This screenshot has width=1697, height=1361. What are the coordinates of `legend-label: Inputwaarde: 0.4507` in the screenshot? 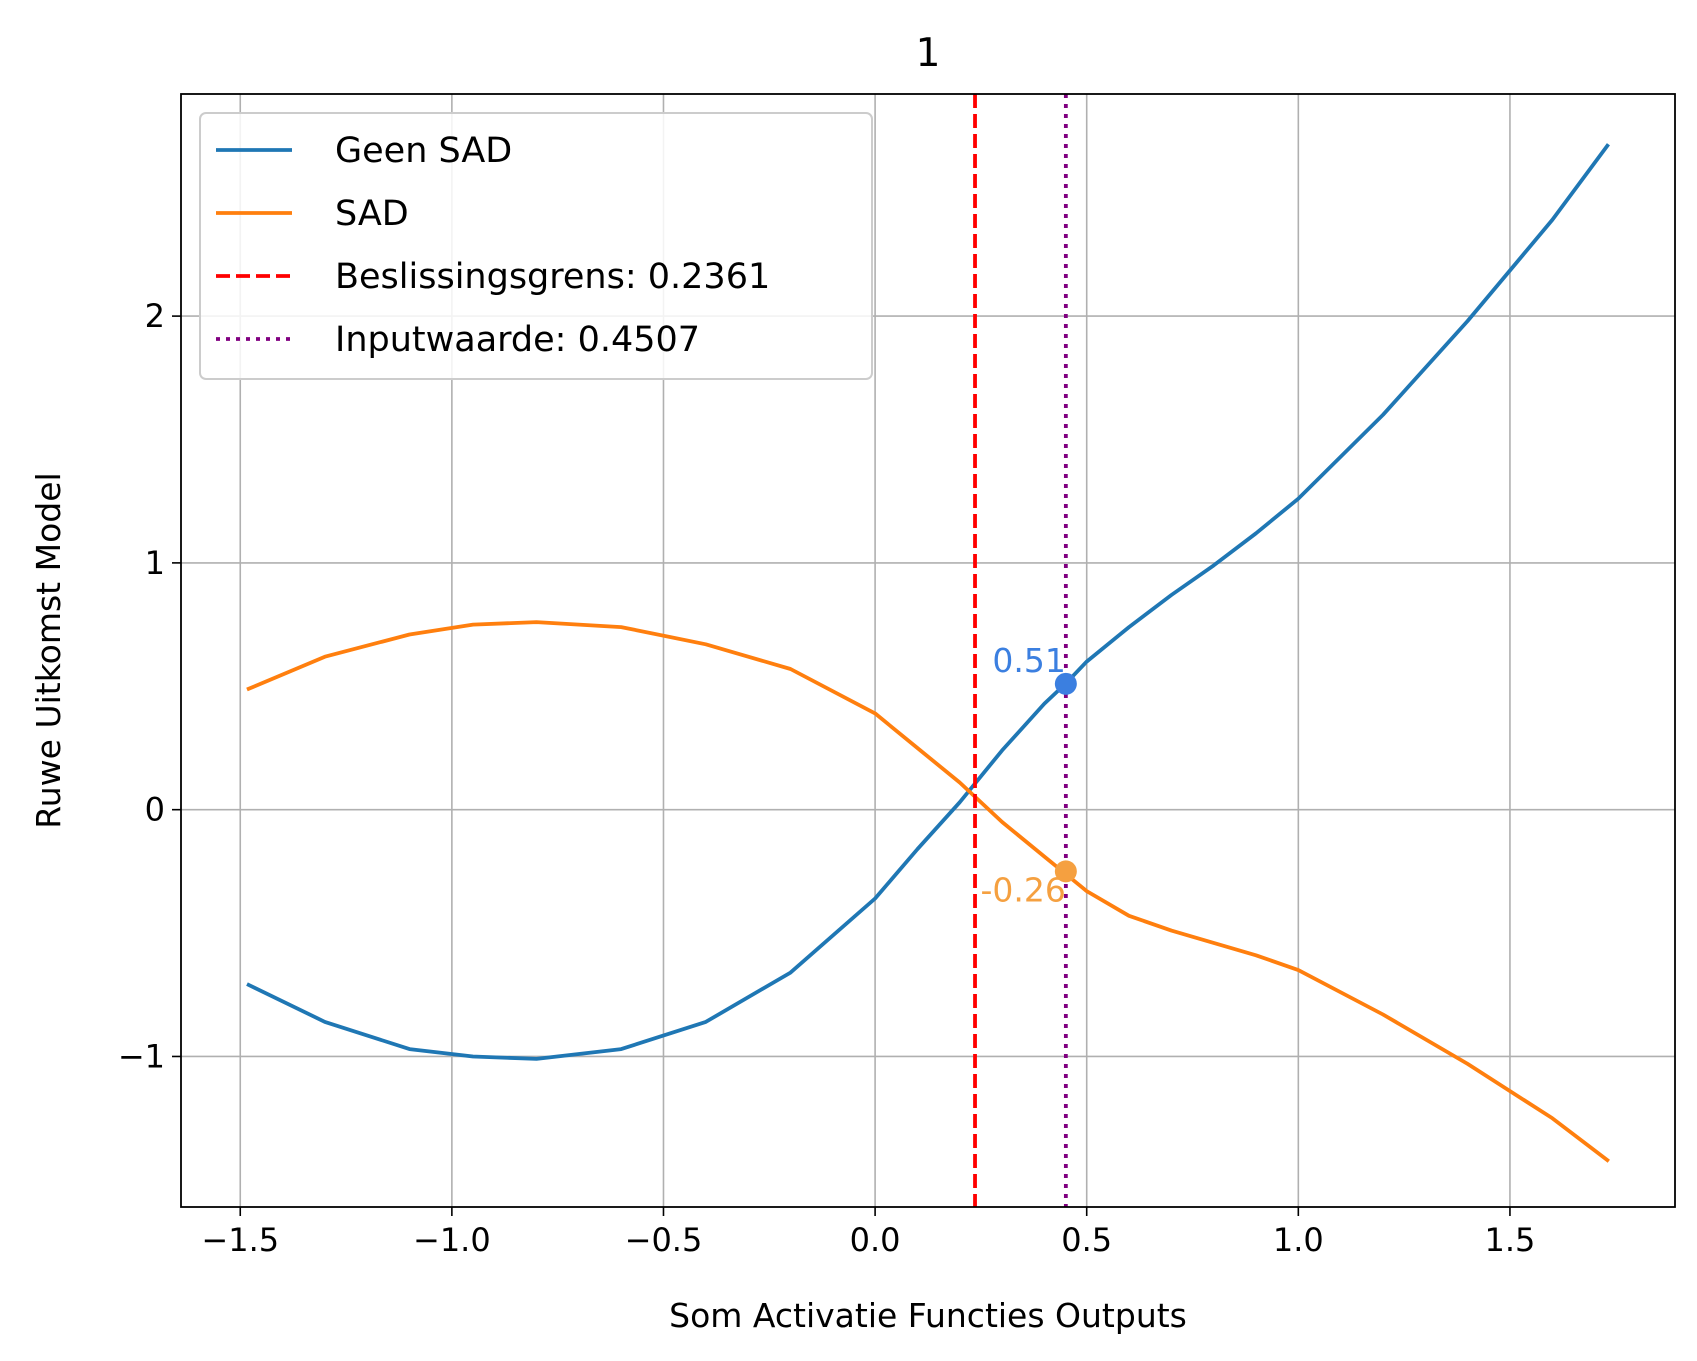 It's located at (517, 340).